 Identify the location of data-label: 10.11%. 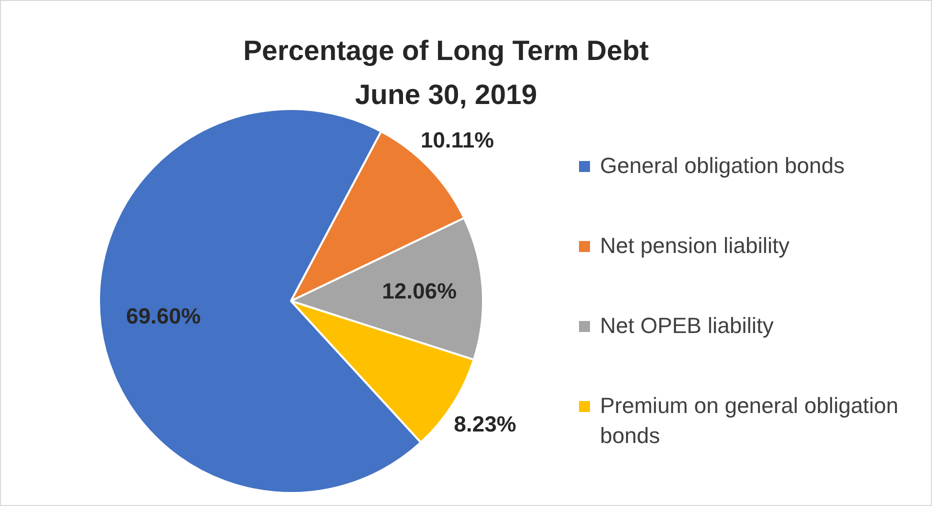
(457, 140).